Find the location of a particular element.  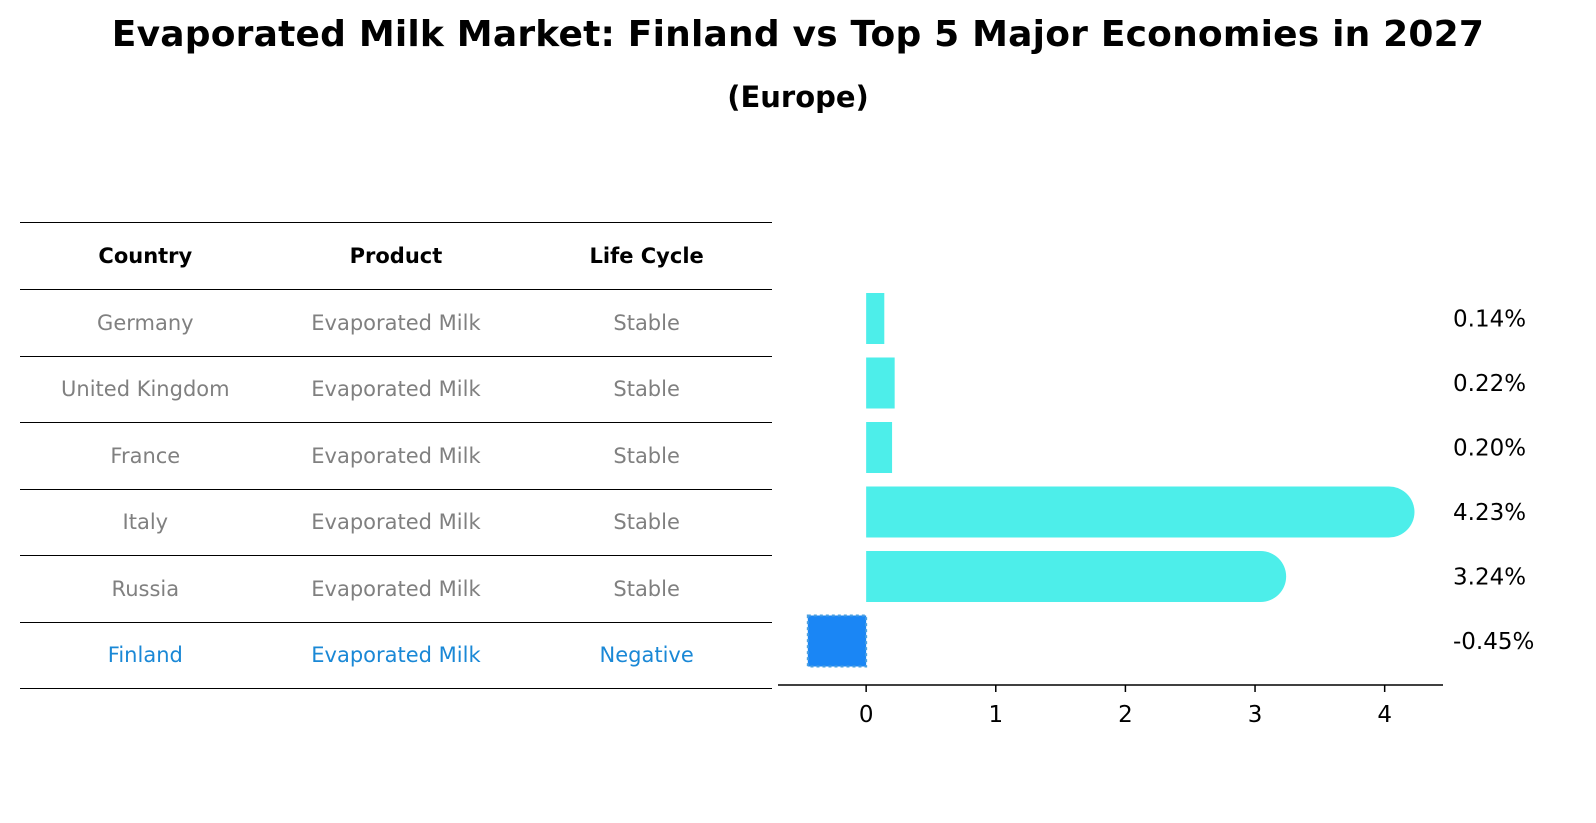

cell-country: United Kingdom is located at coordinates (145, 389).